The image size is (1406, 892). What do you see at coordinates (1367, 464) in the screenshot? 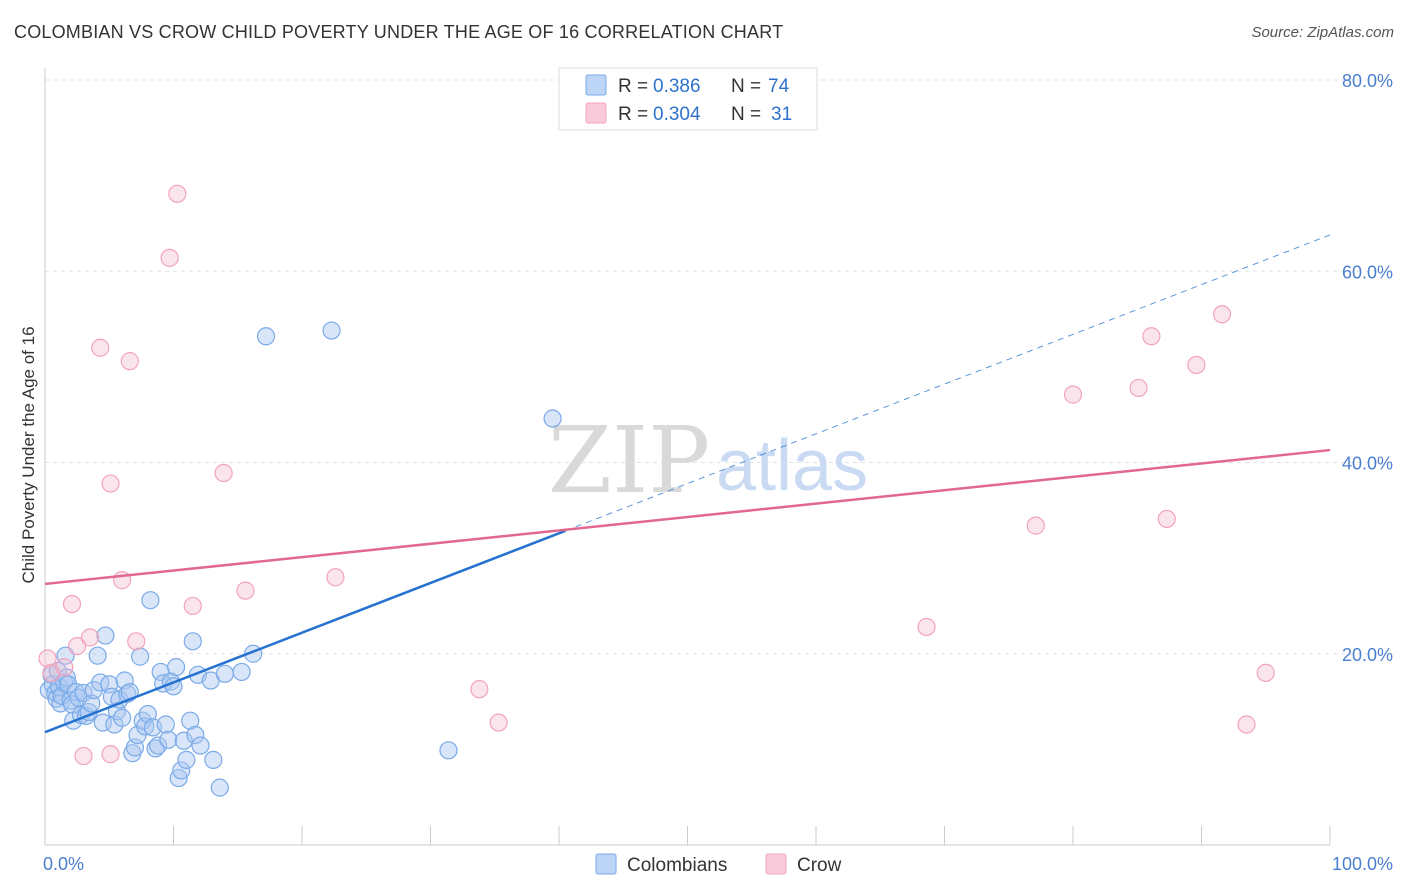
I see `y-tick-label-40: 40.0%` at bounding box center [1367, 464].